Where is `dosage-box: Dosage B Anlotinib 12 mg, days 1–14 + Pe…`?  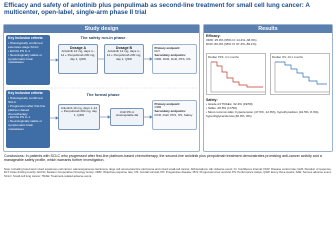 dosage-box: Dosage B Anlotinib 12 mg, days 1–14 + Pe… is located at coordinates (124, 59).